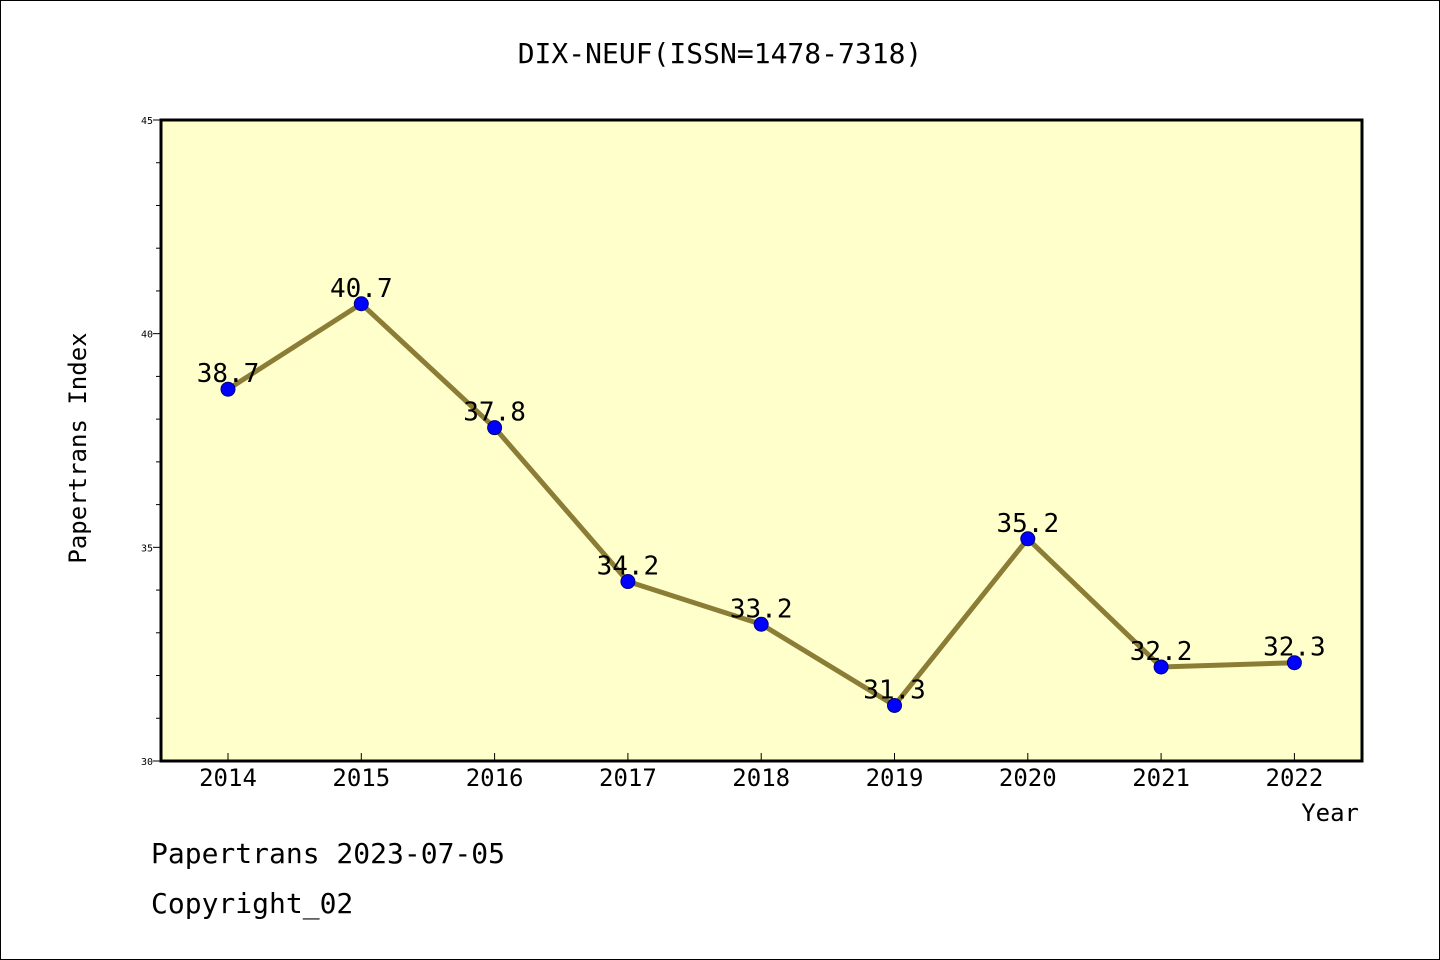 This screenshot has height=960, width=1440. What do you see at coordinates (628, 778) in the screenshot?
I see `x-tick-label: 2017` at bounding box center [628, 778].